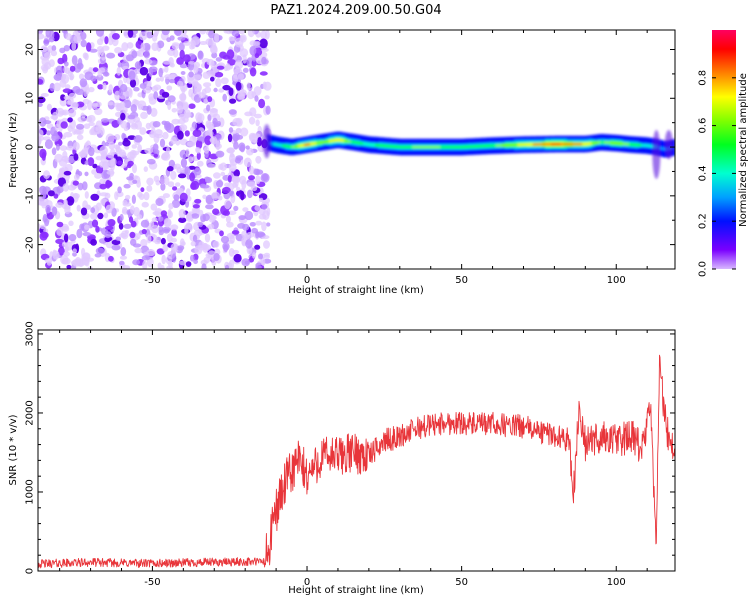 The height and width of the screenshot is (600, 750). I want to click on colorbar-tick-label: 0.2, so click(703, 221).